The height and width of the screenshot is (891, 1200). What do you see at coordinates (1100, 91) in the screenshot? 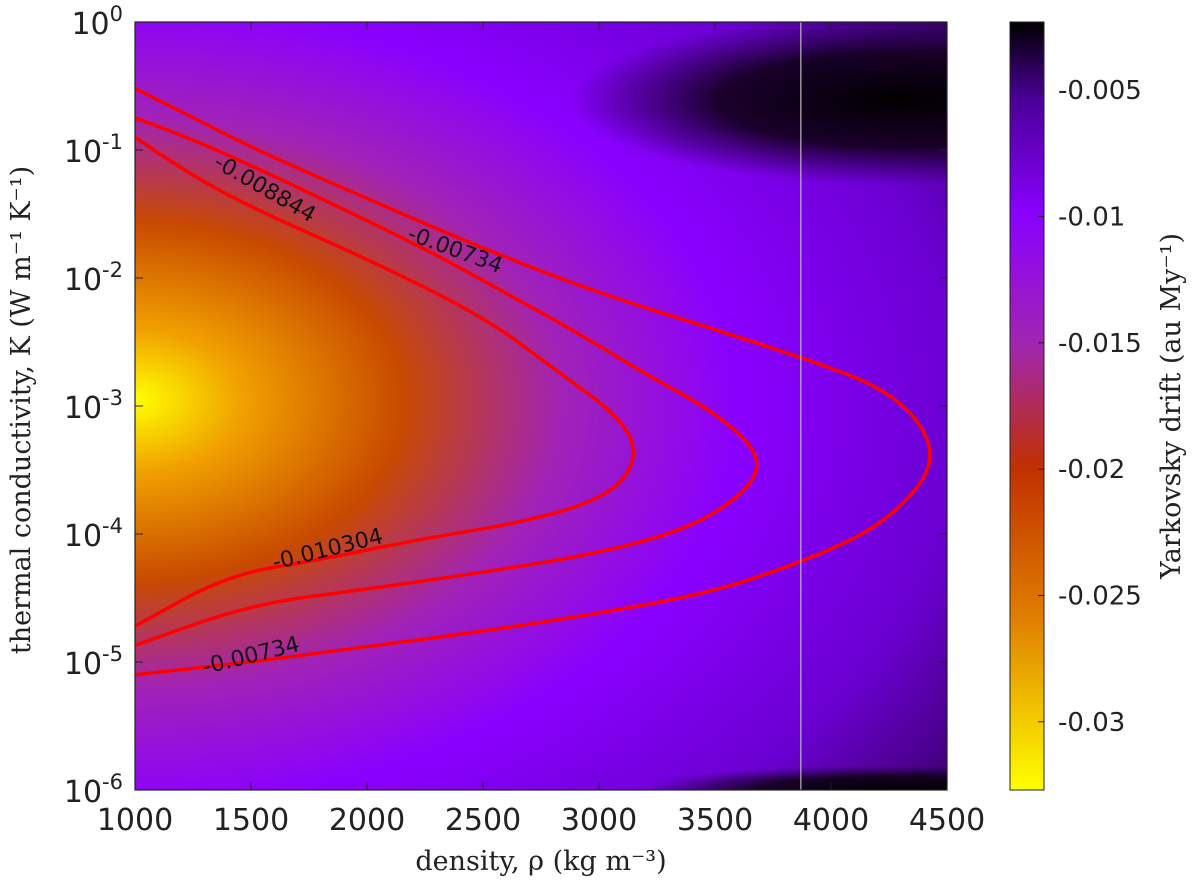
I see `colorbar-tick-label: -0.005` at bounding box center [1100, 91].